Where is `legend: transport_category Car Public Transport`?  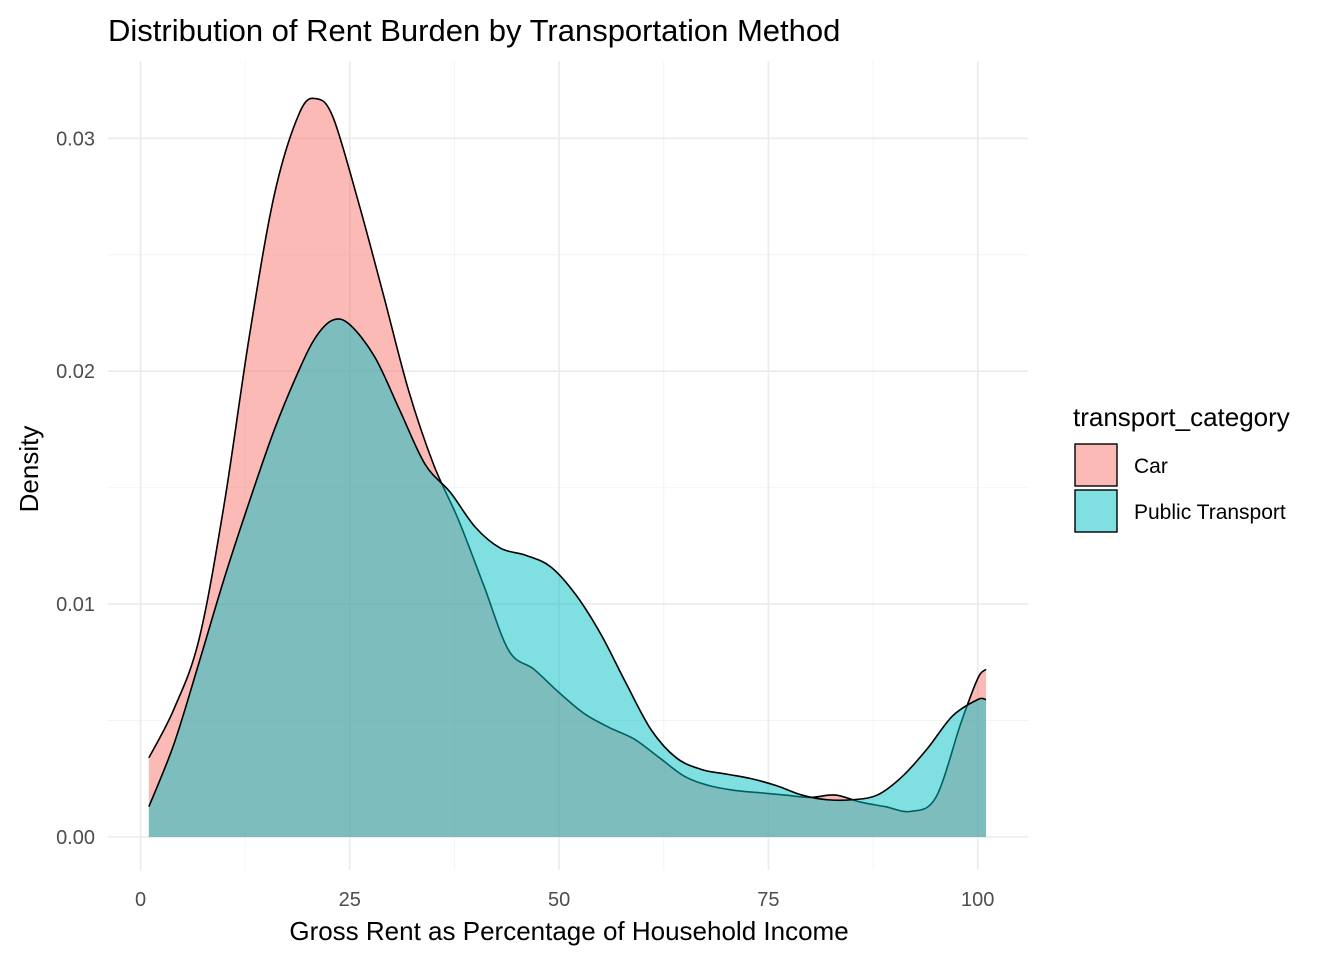 legend: transport_category Car Public Transport is located at coordinates (1181, 467).